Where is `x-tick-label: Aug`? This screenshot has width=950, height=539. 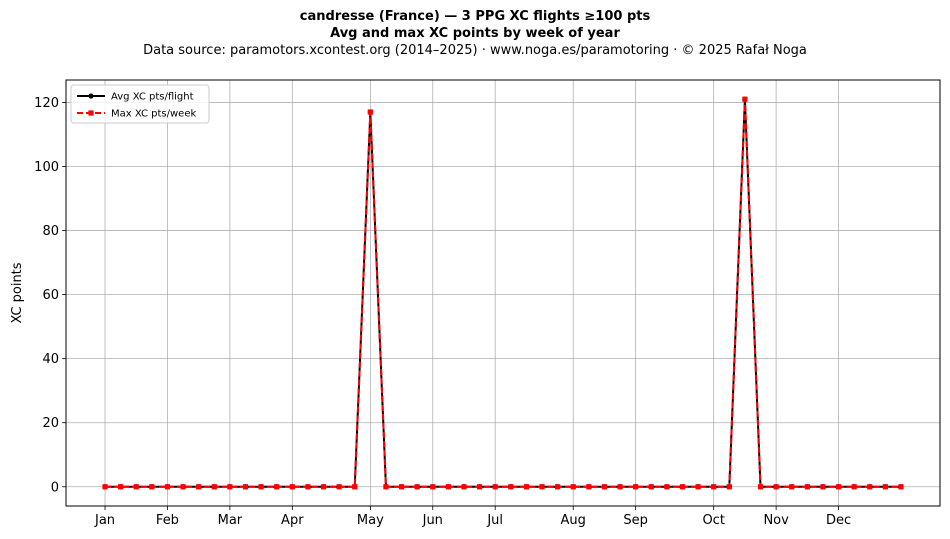 x-tick-label: Aug is located at coordinates (573, 520).